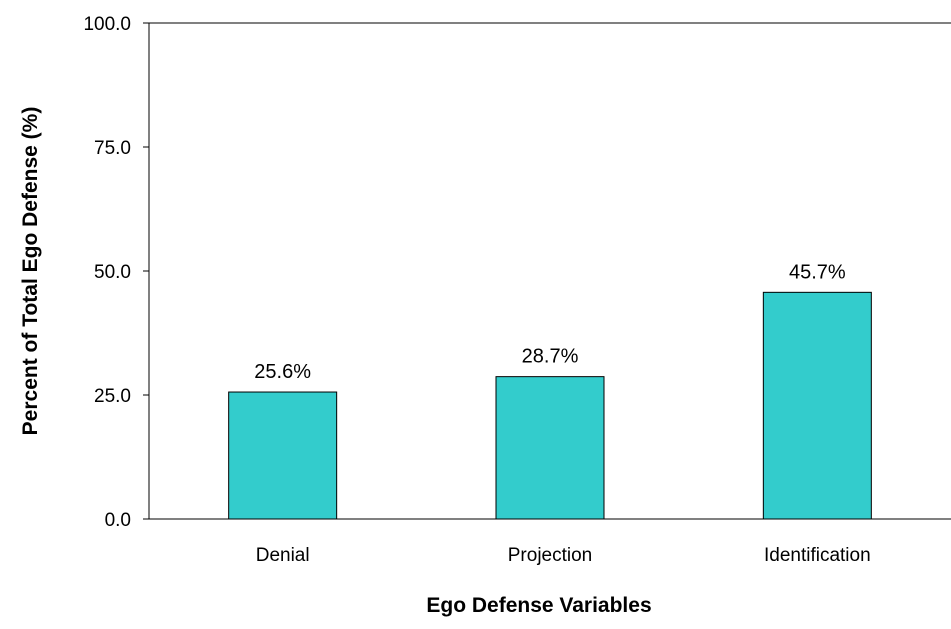  I want to click on y-tick-label: 25.0, so click(112, 396).